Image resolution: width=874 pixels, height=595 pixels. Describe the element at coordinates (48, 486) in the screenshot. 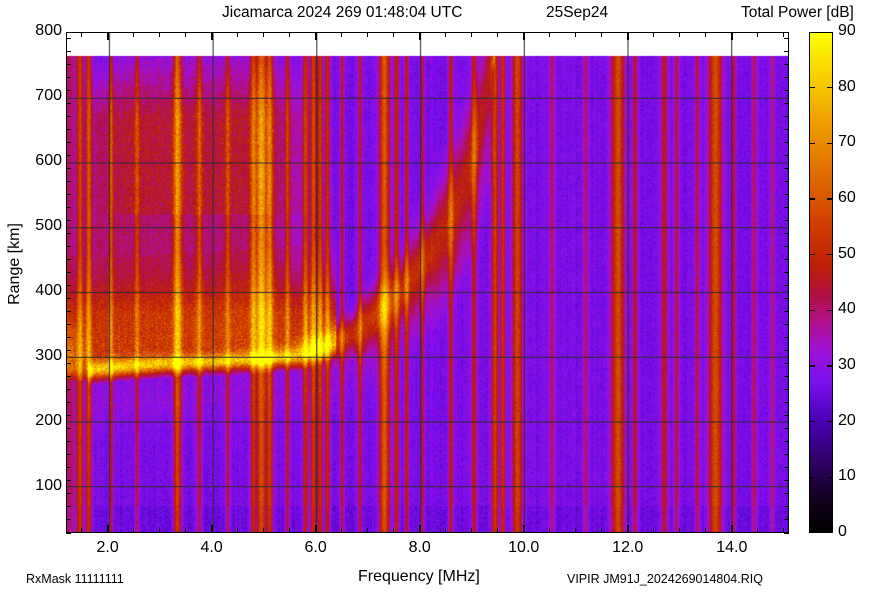

I see `y-tick-label: 100` at that location.